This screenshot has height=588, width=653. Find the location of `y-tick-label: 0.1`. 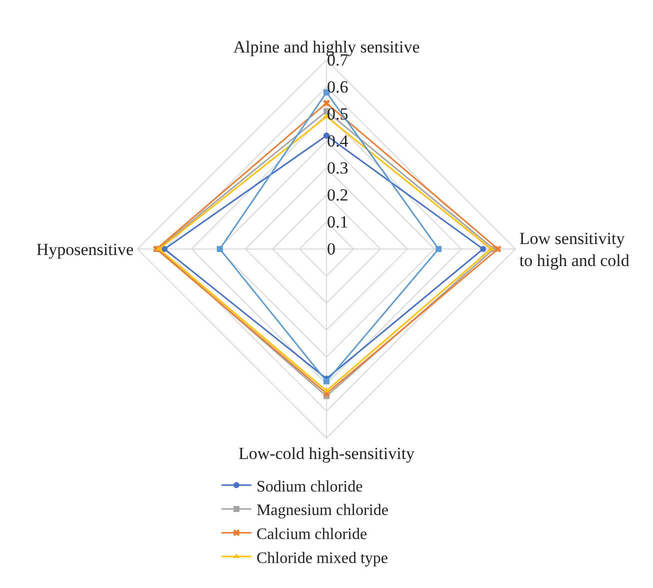

y-tick-label: 0.1 is located at coordinates (337, 222).